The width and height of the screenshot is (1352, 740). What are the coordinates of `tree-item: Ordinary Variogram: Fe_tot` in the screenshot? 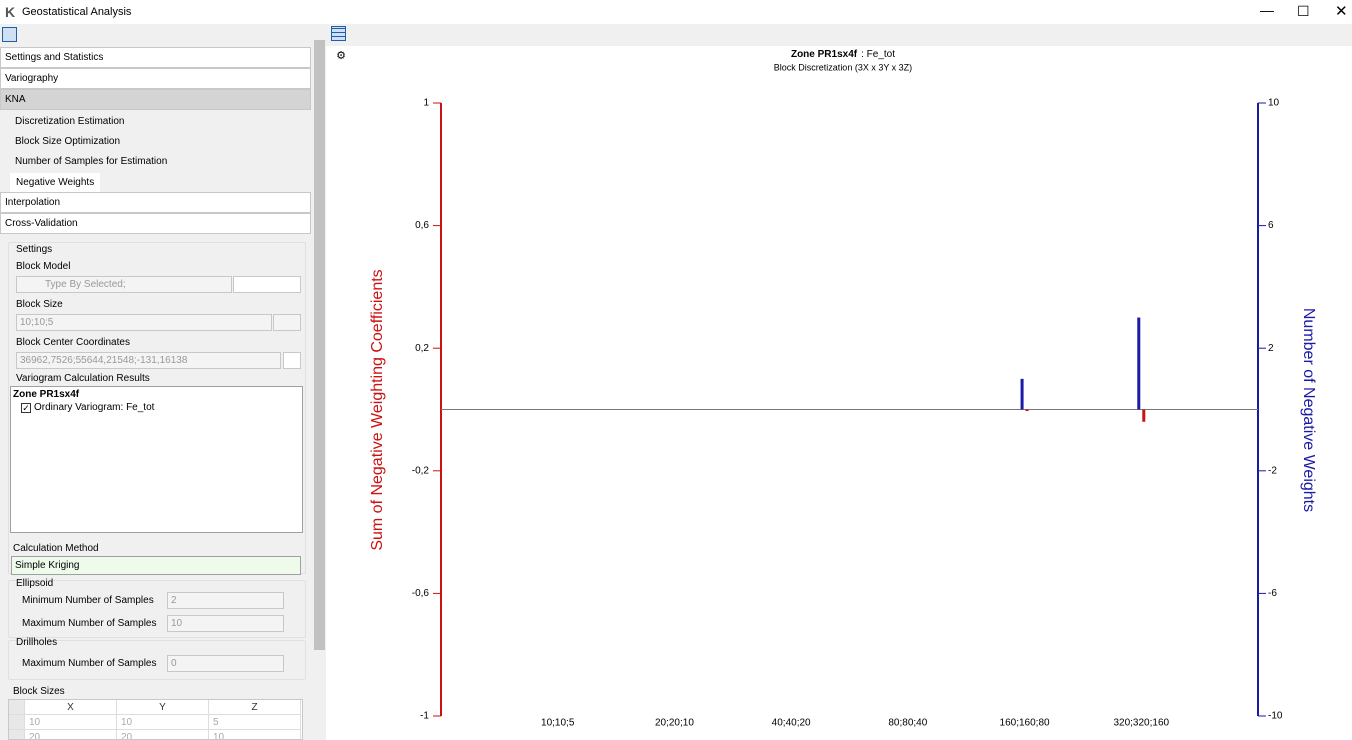 It's located at (94, 407).